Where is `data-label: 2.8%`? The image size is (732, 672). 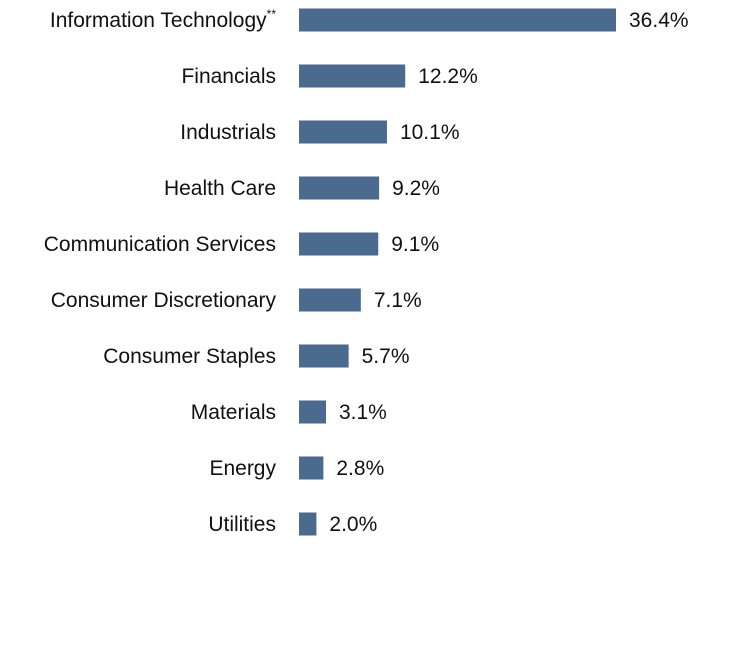 data-label: 2.8% is located at coordinates (360, 468).